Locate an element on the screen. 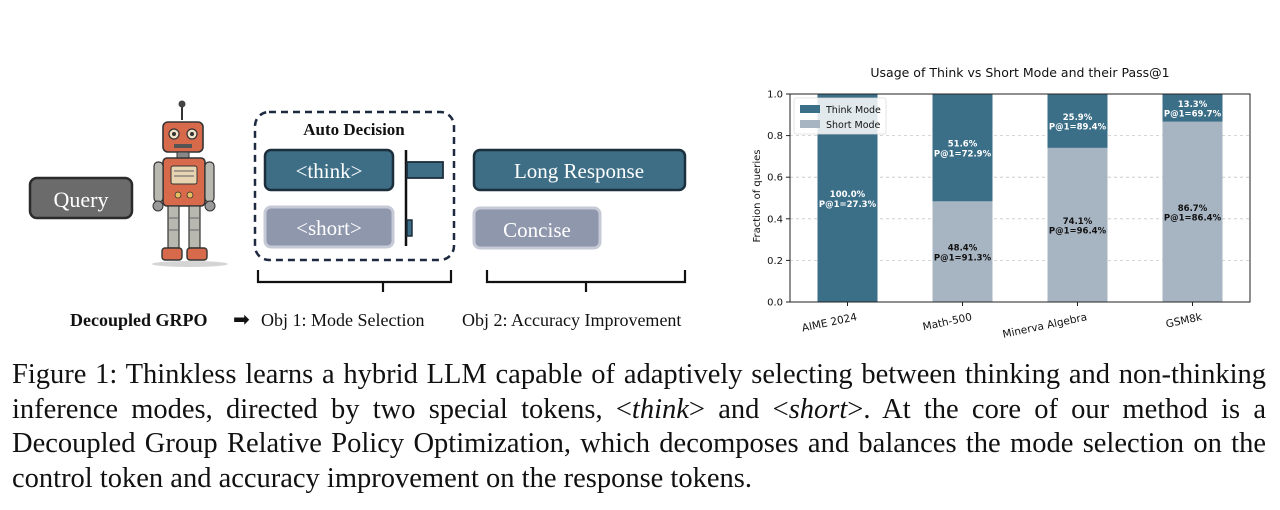 Image resolution: width=1280 pixels, height=510 pixels. short-token-box: <short> is located at coordinates (329, 227).